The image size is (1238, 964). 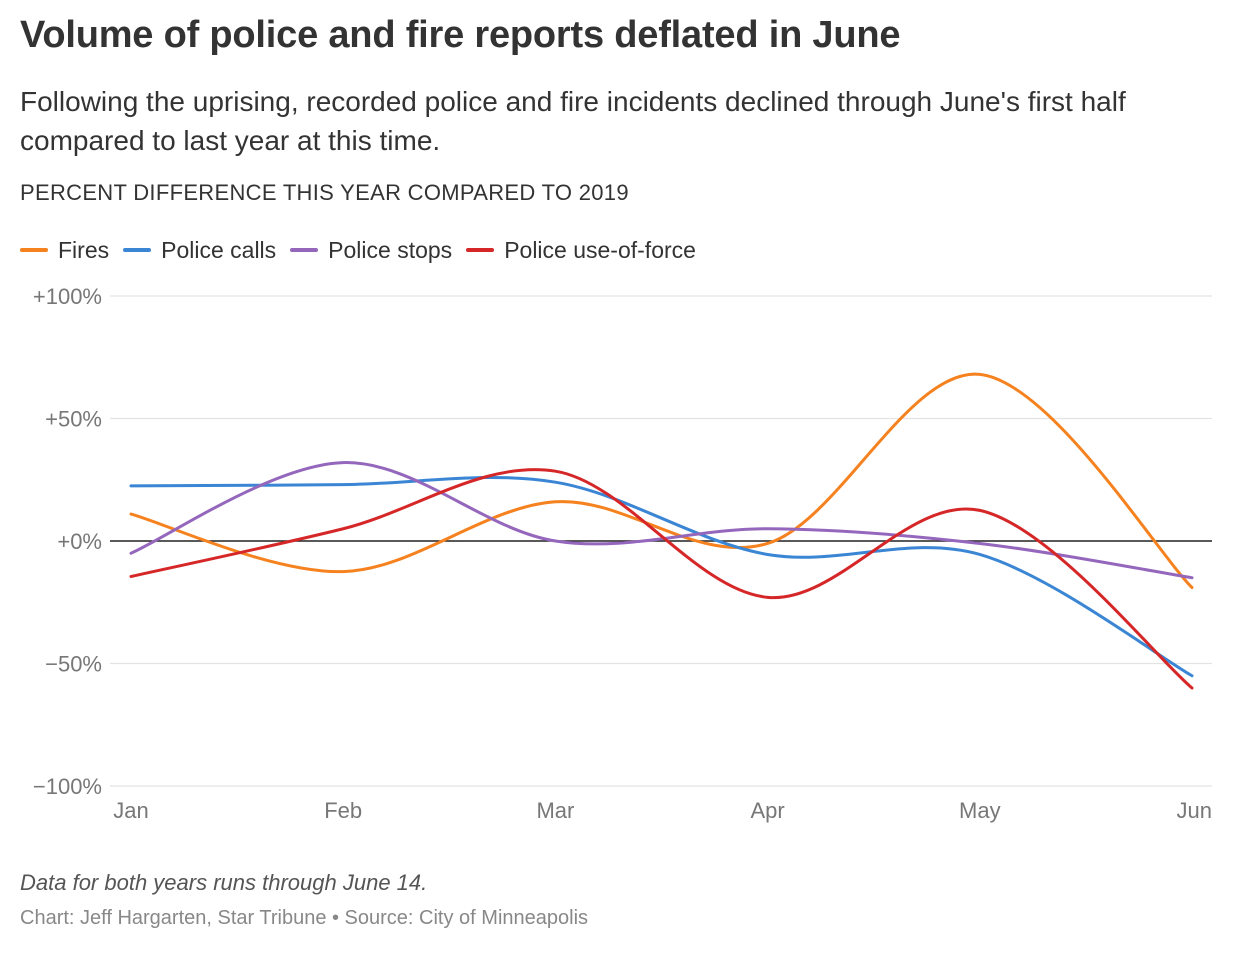 What do you see at coordinates (130, 810) in the screenshot?
I see `x-tick-label: Jan` at bounding box center [130, 810].